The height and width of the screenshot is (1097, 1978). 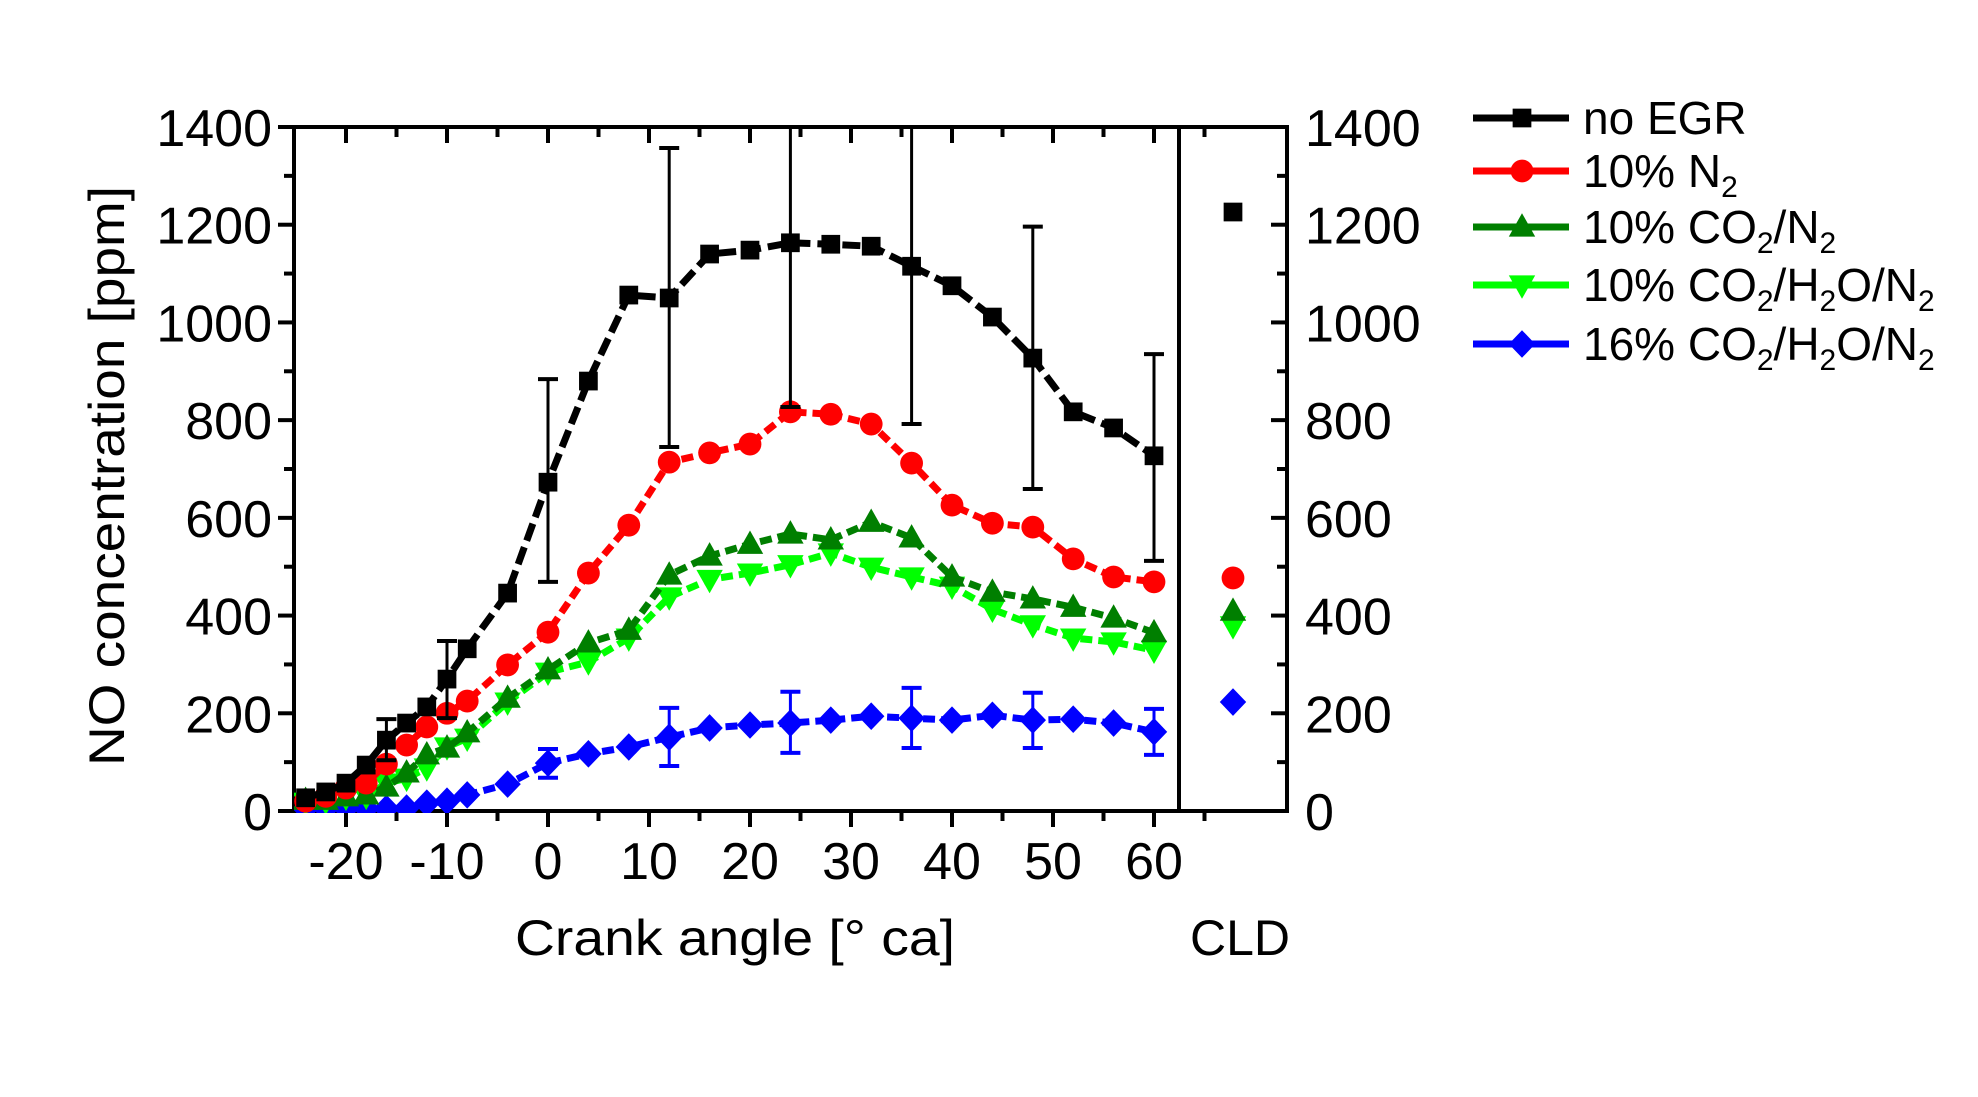 I want to click on y-tick-label-left: 200, so click(x=228, y=715).